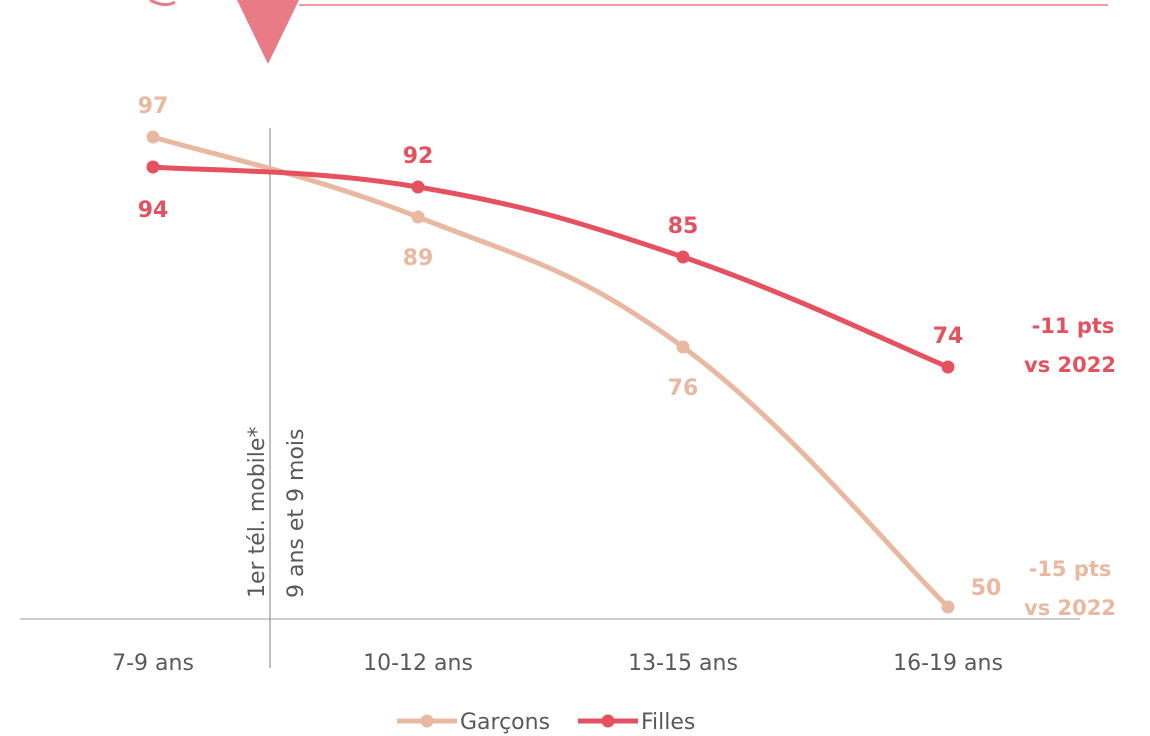 This screenshot has height=736, width=1150. Describe the element at coordinates (986, 588) in the screenshot. I see `garcons-data-label: 50` at that location.